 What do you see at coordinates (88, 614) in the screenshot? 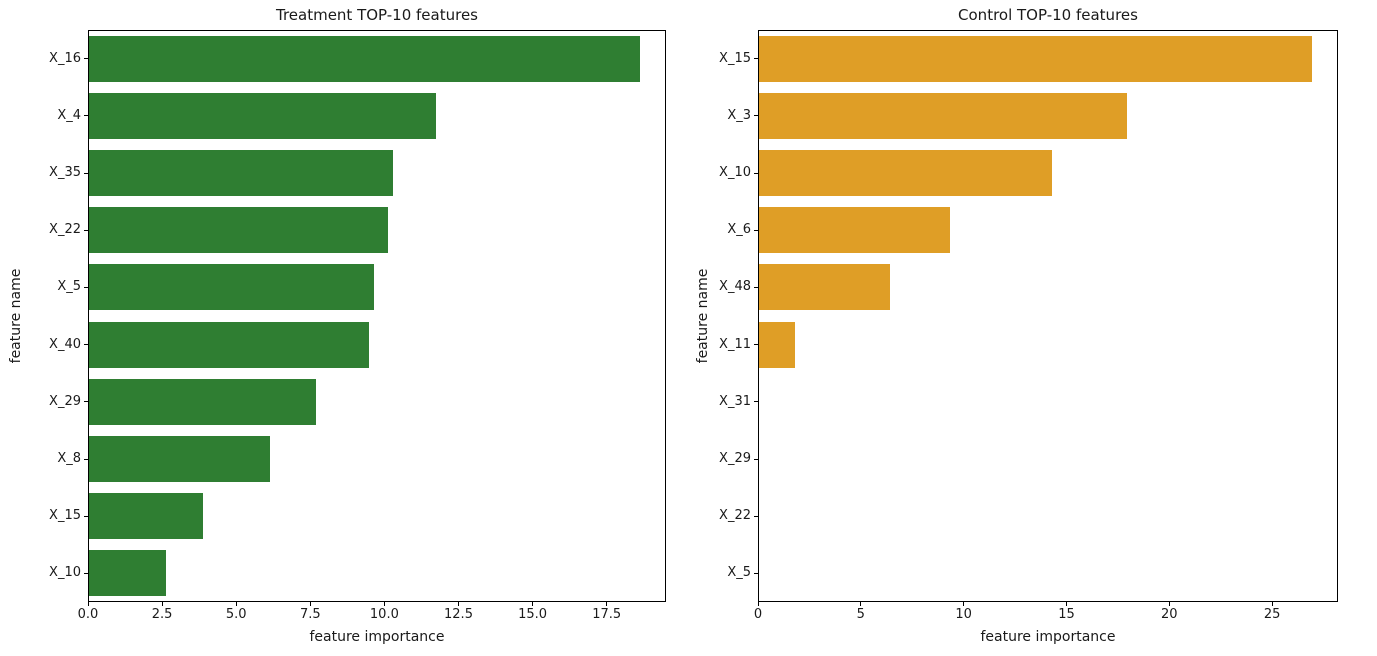
I see `x-tick-label: 0.0` at bounding box center [88, 614].